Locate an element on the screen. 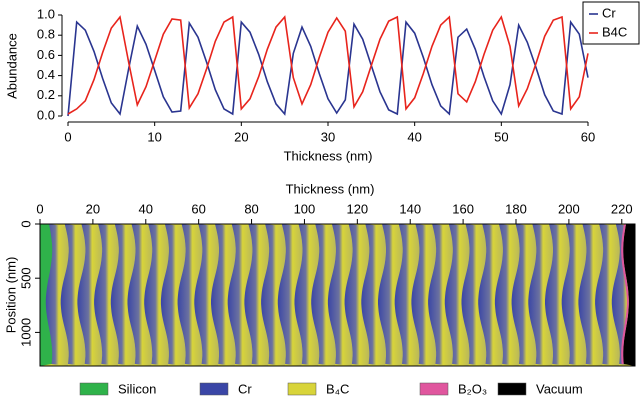 The height and width of the screenshot is (402, 640). x-tick-label: 80 is located at coordinates (251, 208).